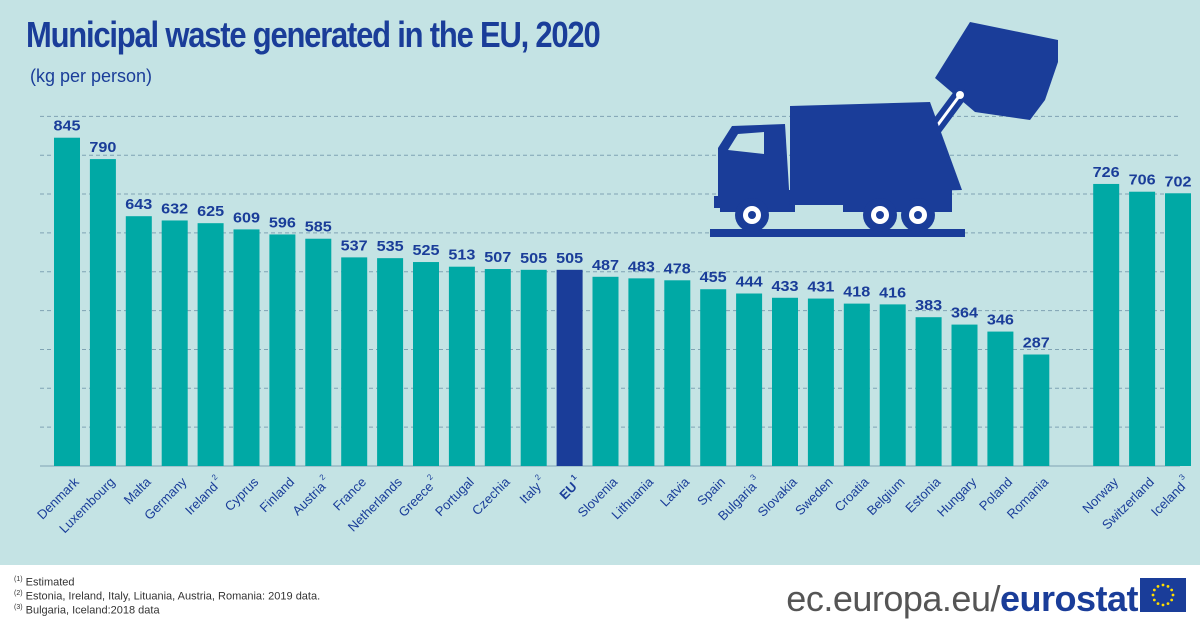 This screenshot has width=1200, height=630. Describe the element at coordinates (67, 126) in the screenshot. I see `value-label: 845` at that location.